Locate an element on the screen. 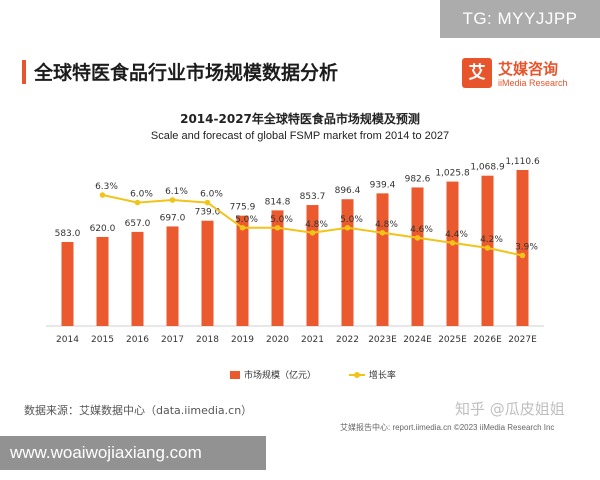 The width and height of the screenshot is (600, 480). growth-point-2018 is located at coordinates (207, 202).